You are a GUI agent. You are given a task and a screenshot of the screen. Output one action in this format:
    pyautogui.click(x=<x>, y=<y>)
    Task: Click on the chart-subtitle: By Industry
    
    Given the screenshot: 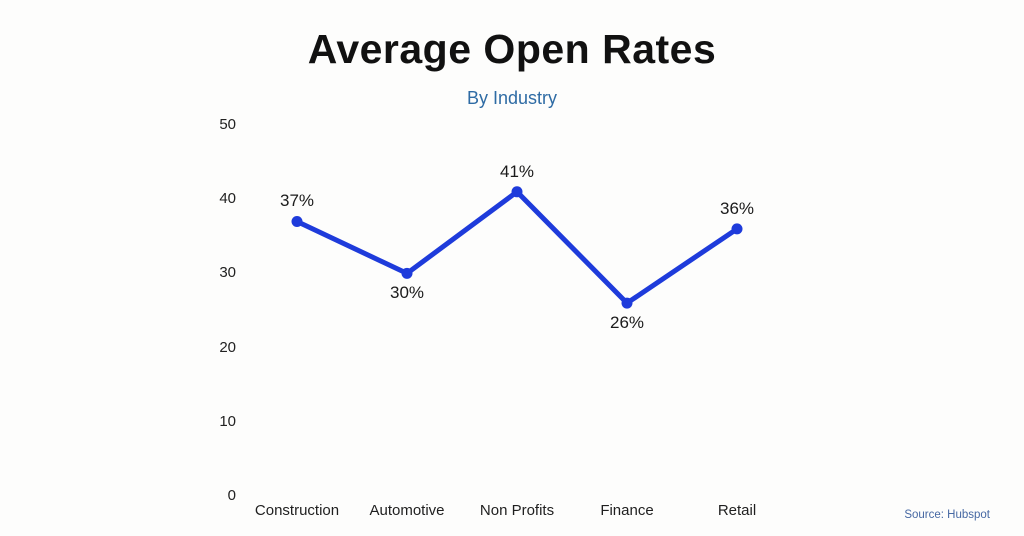 What is the action you would take?
    pyautogui.click(x=512, y=98)
    